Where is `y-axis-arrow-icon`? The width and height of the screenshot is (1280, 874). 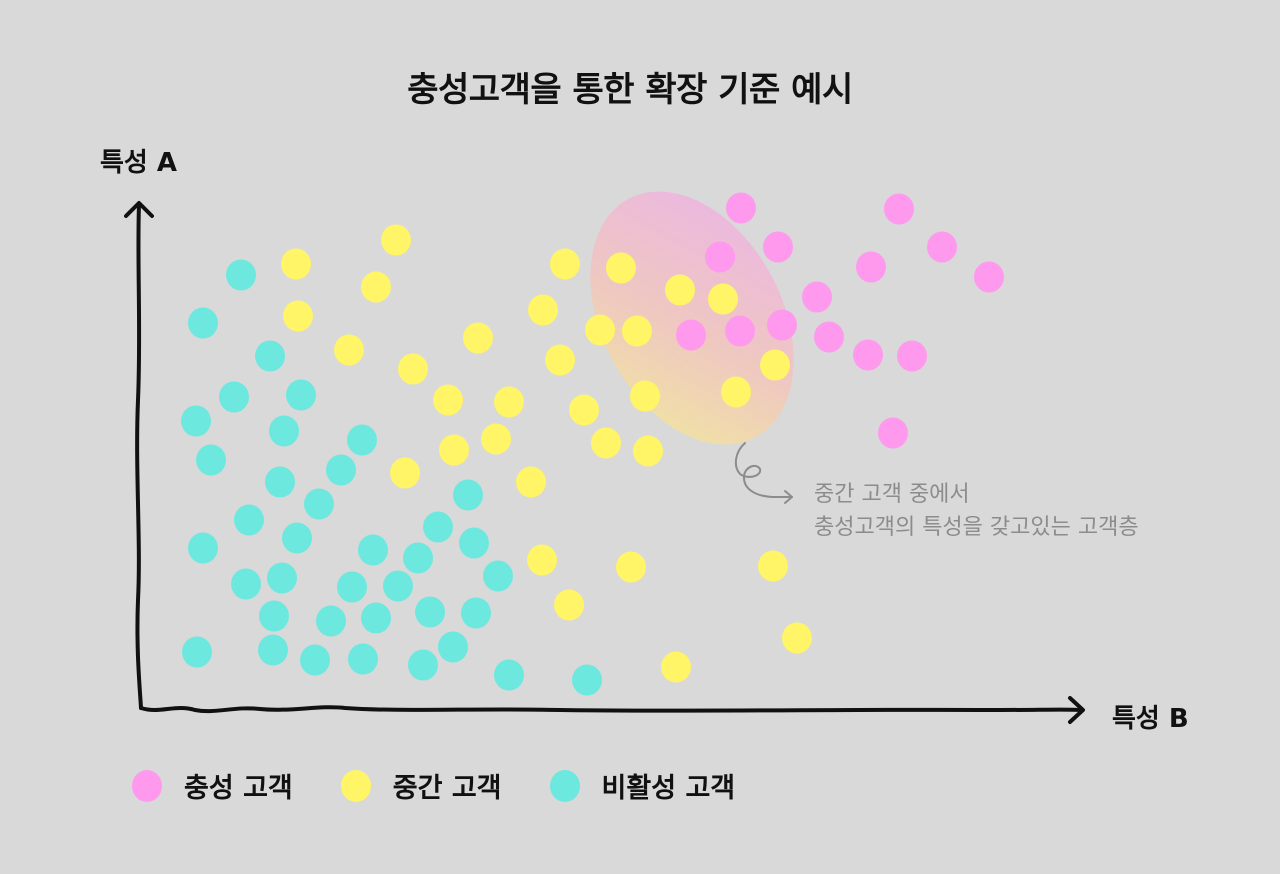
y-axis-arrow-icon is located at coordinates (139, 209).